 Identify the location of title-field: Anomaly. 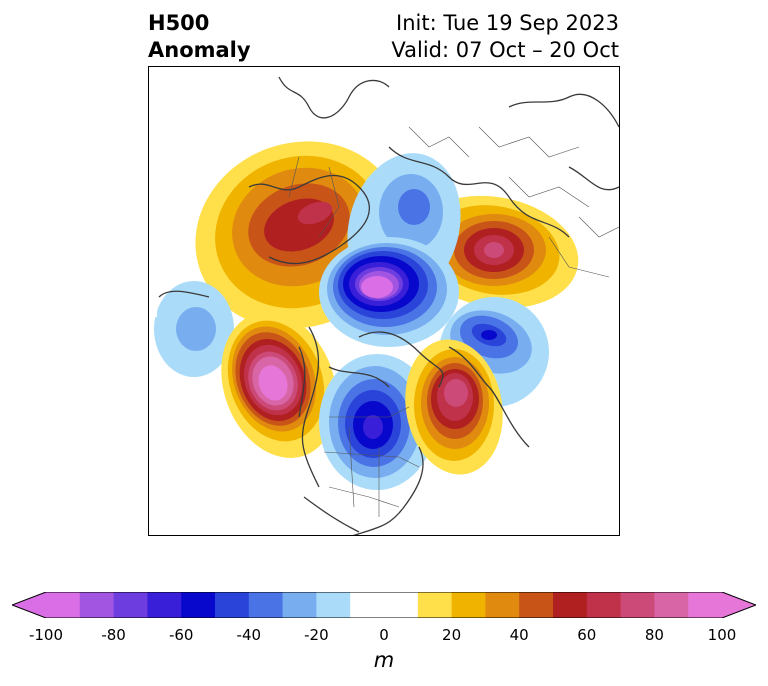
(199, 50).